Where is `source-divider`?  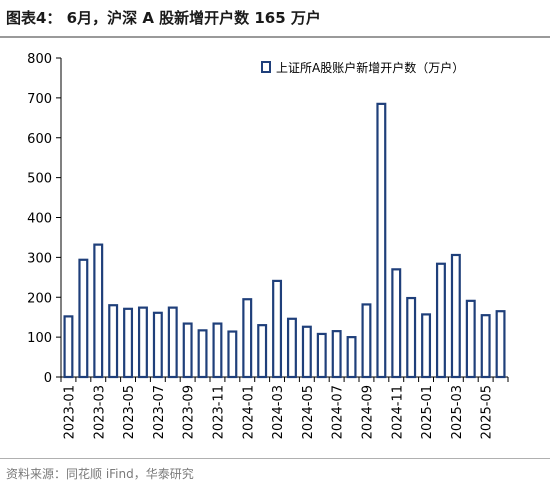
source-divider is located at coordinates (275, 458).